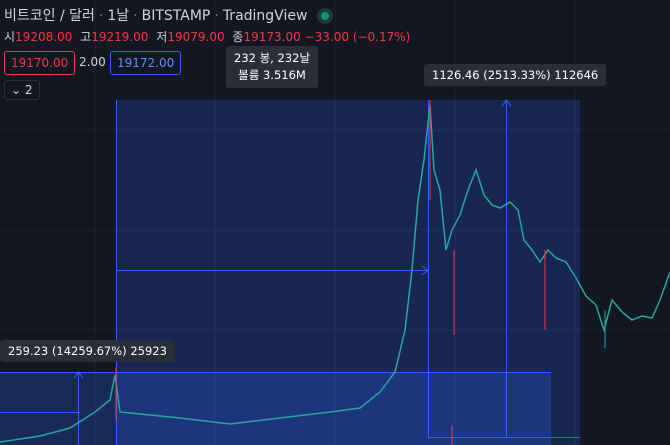 The width and height of the screenshot is (670, 445). I want to click on buy-button: 19172.00, so click(146, 63).